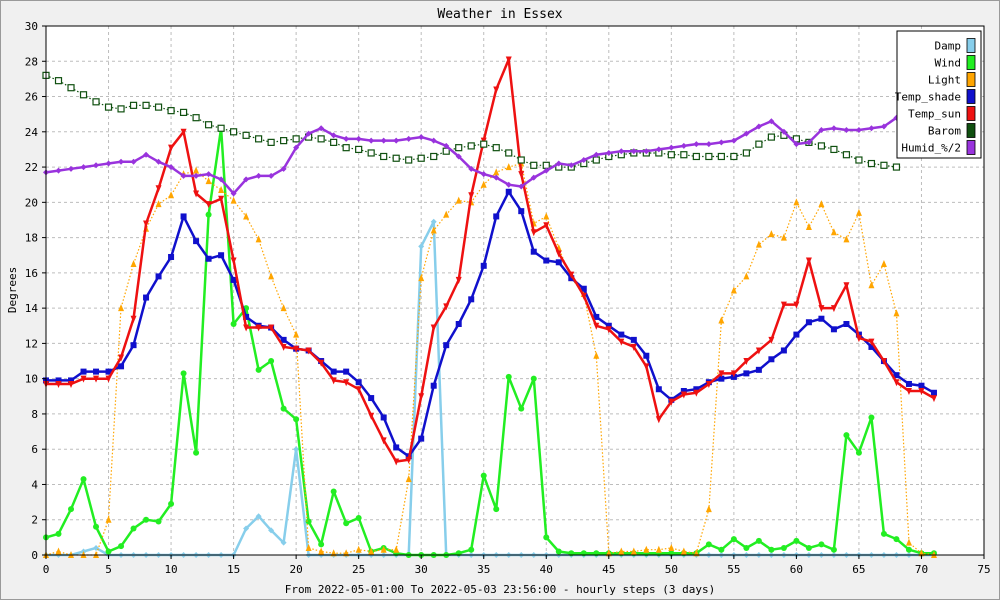 This screenshot has height=600, width=1000. I want to click on legend-swatch-barom, so click(971, 130).